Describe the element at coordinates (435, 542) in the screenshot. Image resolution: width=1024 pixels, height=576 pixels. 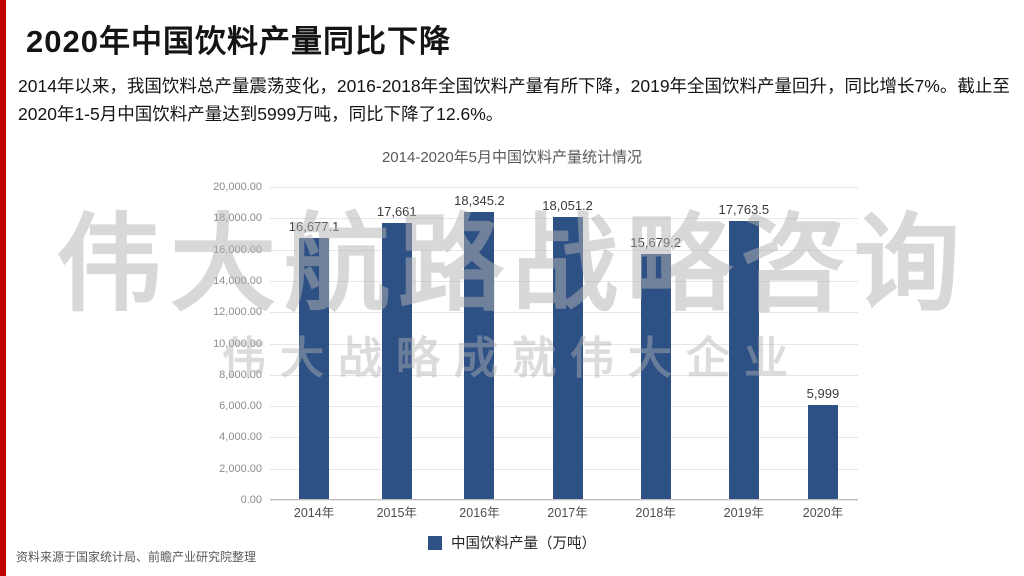
I see `legend-swatch` at that location.